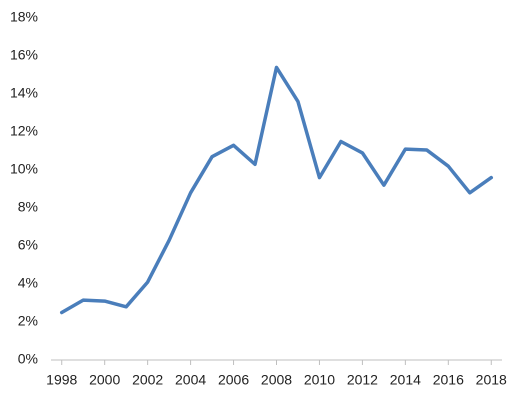 This screenshot has width=520, height=409. I want to click on y-tick-label: 4%, so click(28, 283).